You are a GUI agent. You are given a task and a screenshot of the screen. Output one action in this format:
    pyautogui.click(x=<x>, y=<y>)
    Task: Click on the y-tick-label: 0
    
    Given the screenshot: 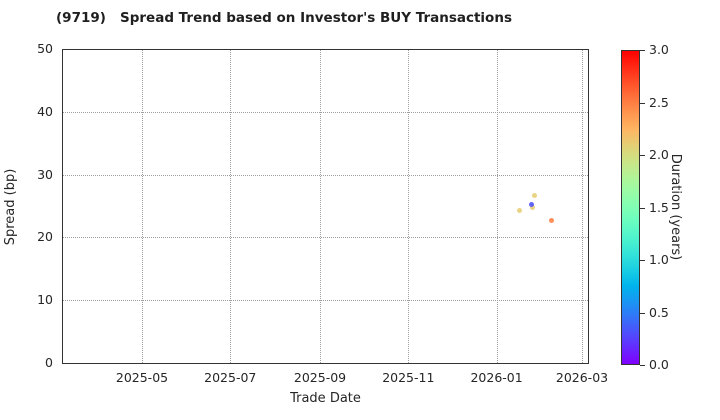 What is the action you would take?
    pyautogui.click(x=49, y=362)
    